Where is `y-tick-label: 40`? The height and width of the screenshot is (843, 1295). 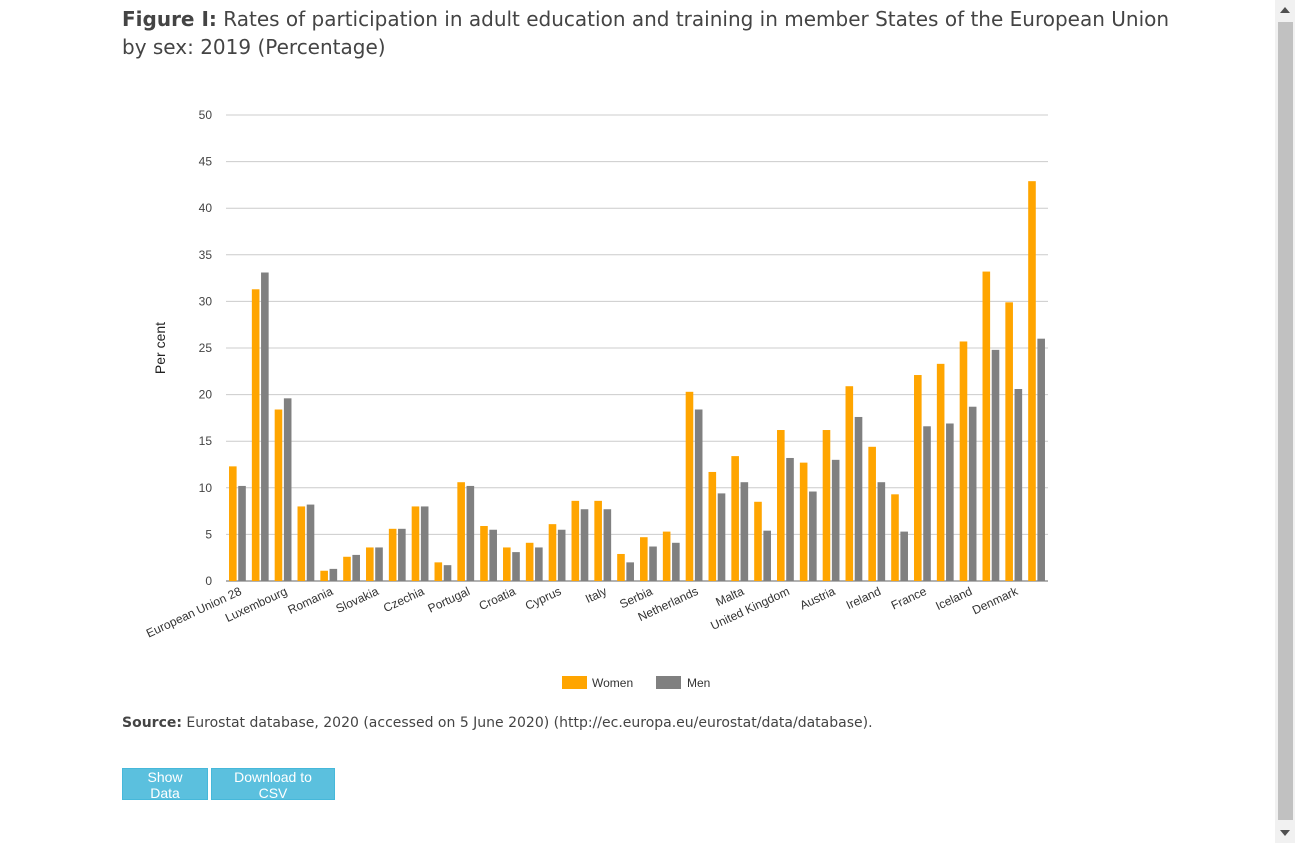
y-tick-label: 40 is located at coordinates (206, 208).